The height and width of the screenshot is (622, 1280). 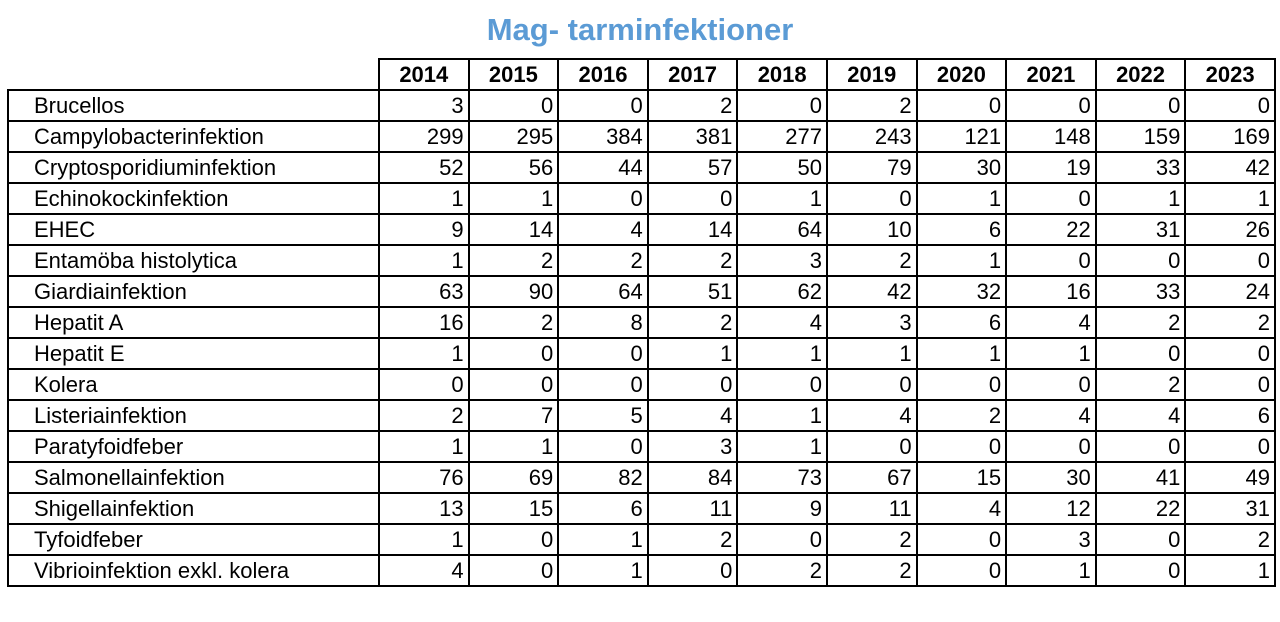 What do you see at coordinates (782, 167) in the screenshot?
I see `data-cell: 50` at bounding box center [782, 167].